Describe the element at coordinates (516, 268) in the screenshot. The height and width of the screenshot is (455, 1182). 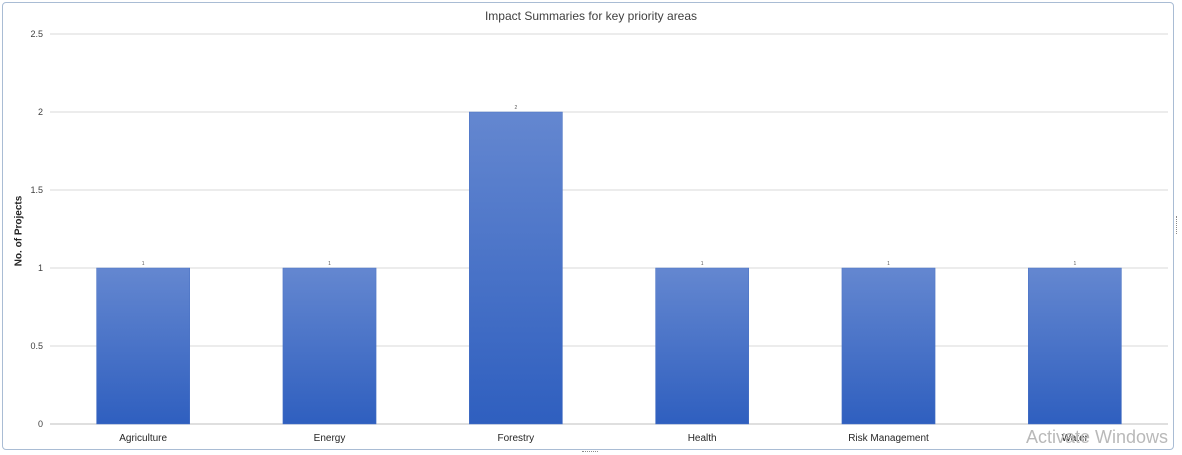
I see `bar-forestry` at that location.